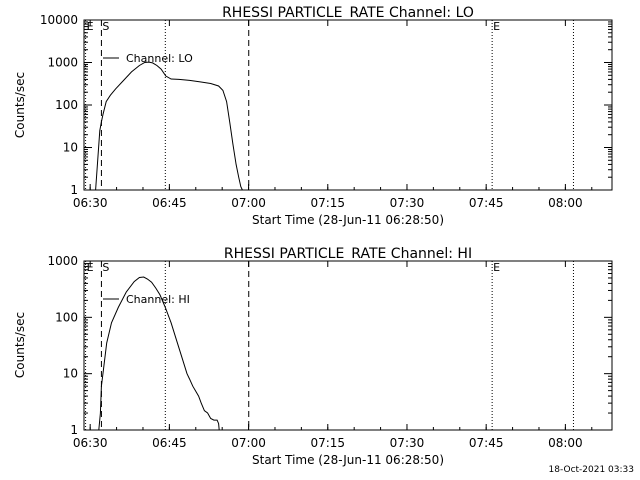 This screenshot has width=640, height=480. Describe the element at coordinates (169, 203) in the screenshot. I see `panel1-x-tick-label: 06:45` at that location.